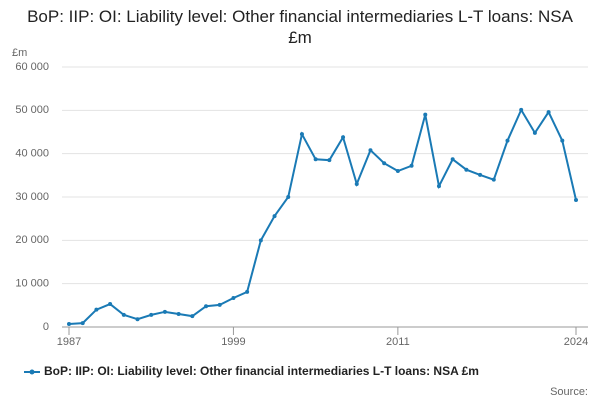 The height and width of the screenshot is (400, 600). What do you see at coordinates (32, 154) in the screenshot?
I see `y-tick-label: 40 000` at bounding box center [32, 154].